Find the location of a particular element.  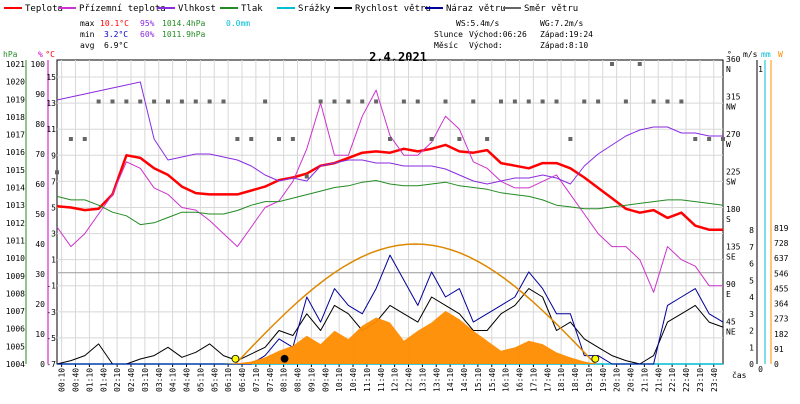

humidity-tick-label: 60 is located at coordinates (40, 184).